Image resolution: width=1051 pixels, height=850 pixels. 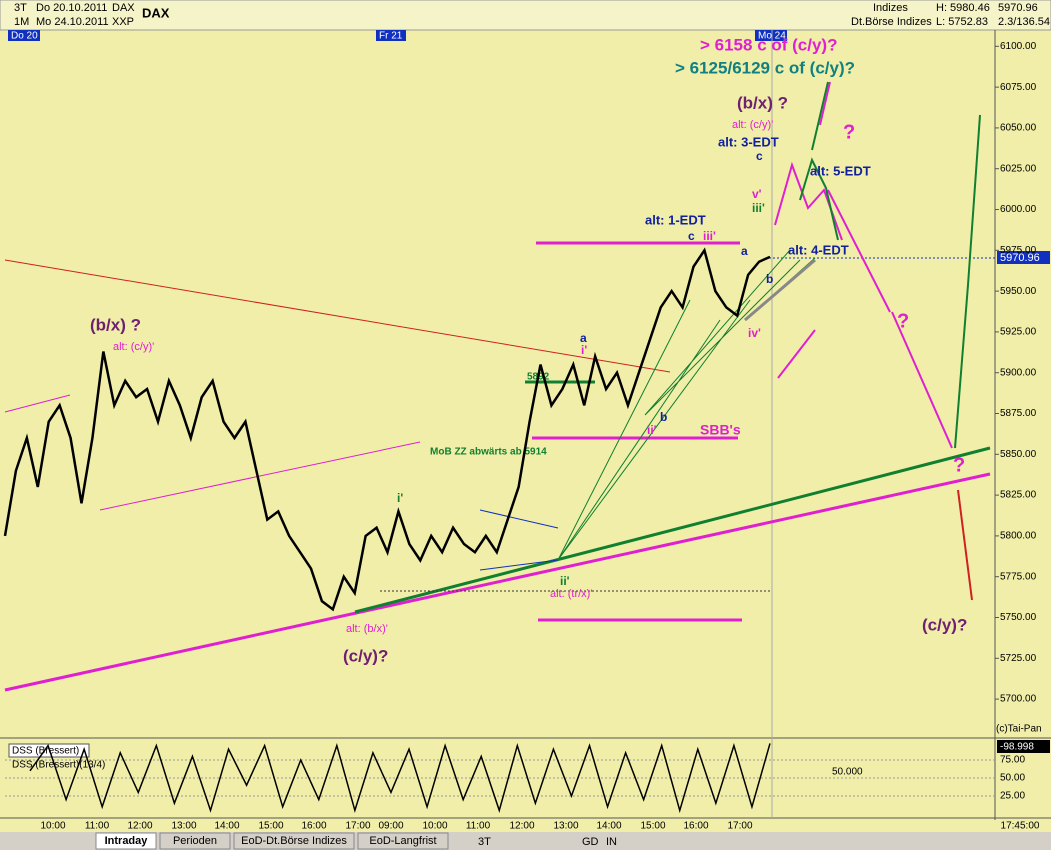 I want to click on tab-label: EoD-Dt.Börse Indizes, so click(x=294, y=841).